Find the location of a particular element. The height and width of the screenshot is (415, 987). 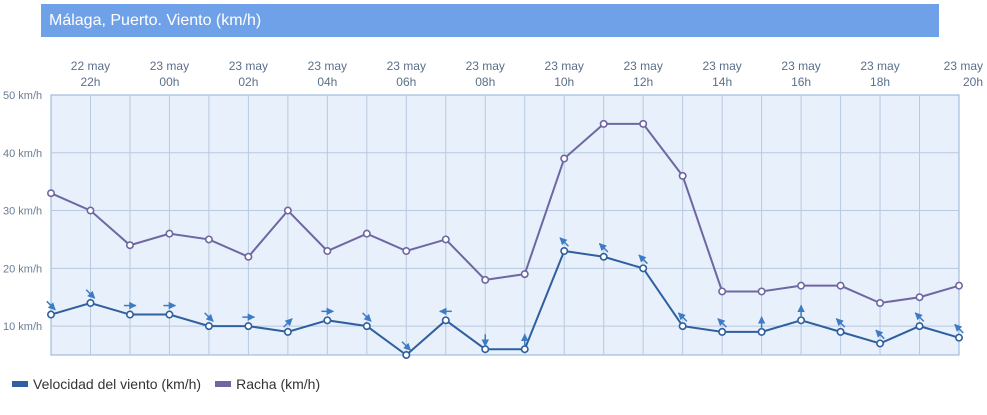

y-tick-label: 20 km/h is located at coordinates (22, 269).